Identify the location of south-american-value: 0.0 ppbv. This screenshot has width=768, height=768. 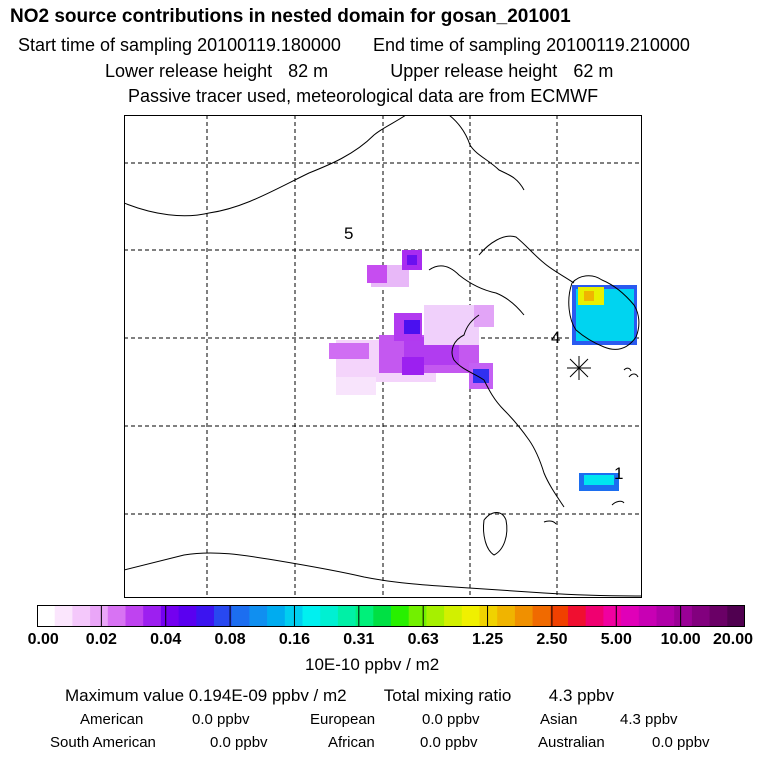
(239, 742).